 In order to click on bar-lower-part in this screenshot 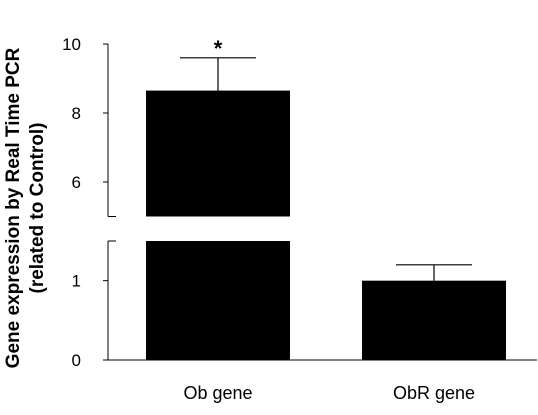, I will do `click(218, 300)`.